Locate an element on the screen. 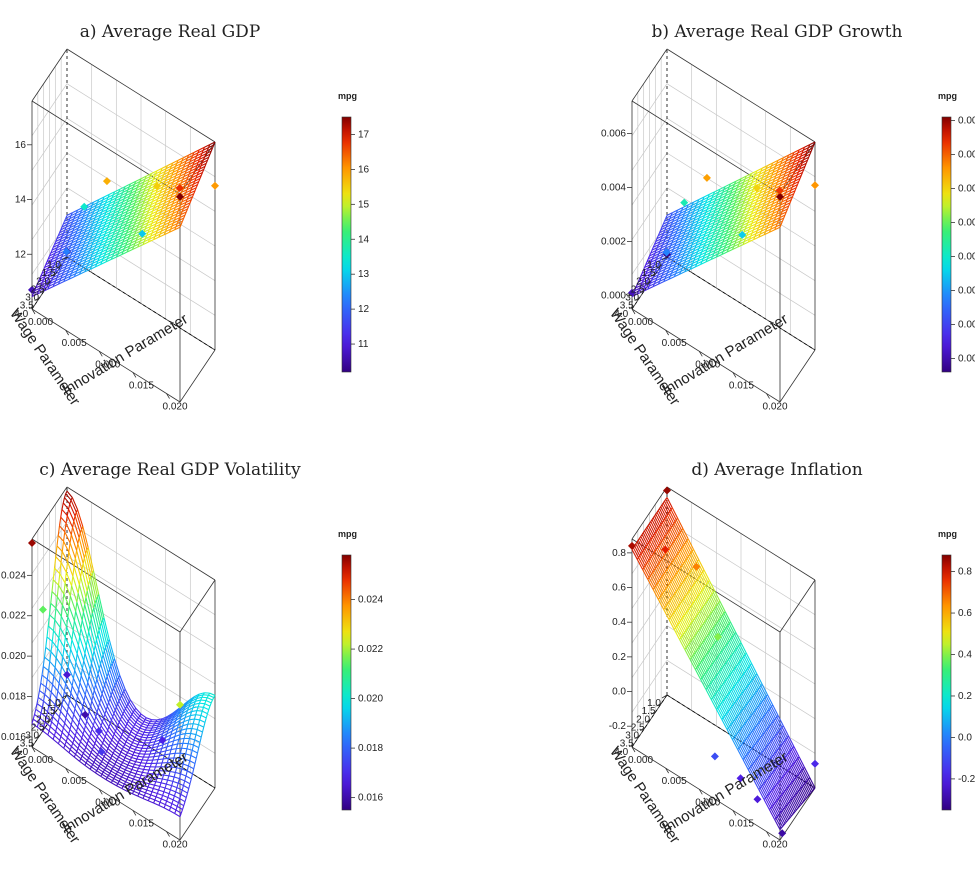 The image size is (975, 876). z-tick-label: 0.002 is located at coordinates (613, 241).